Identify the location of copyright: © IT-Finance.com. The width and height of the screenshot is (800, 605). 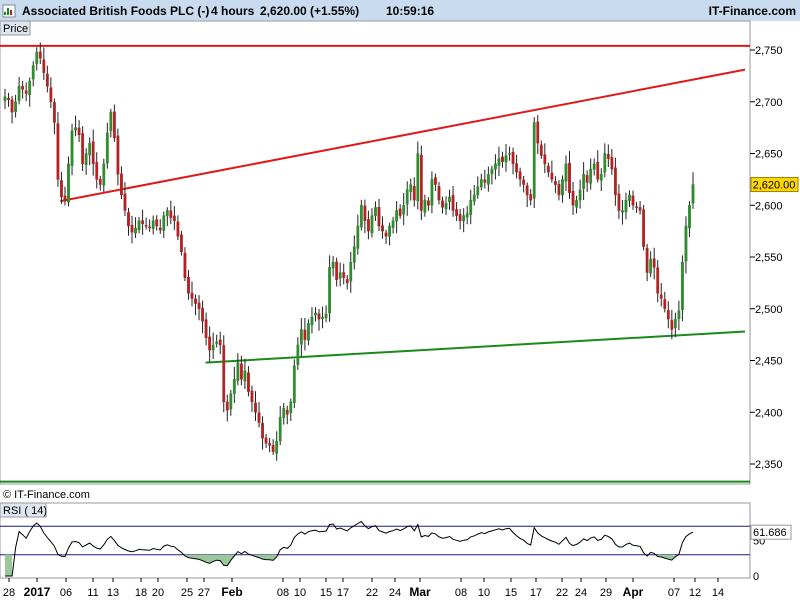
(46, 495).